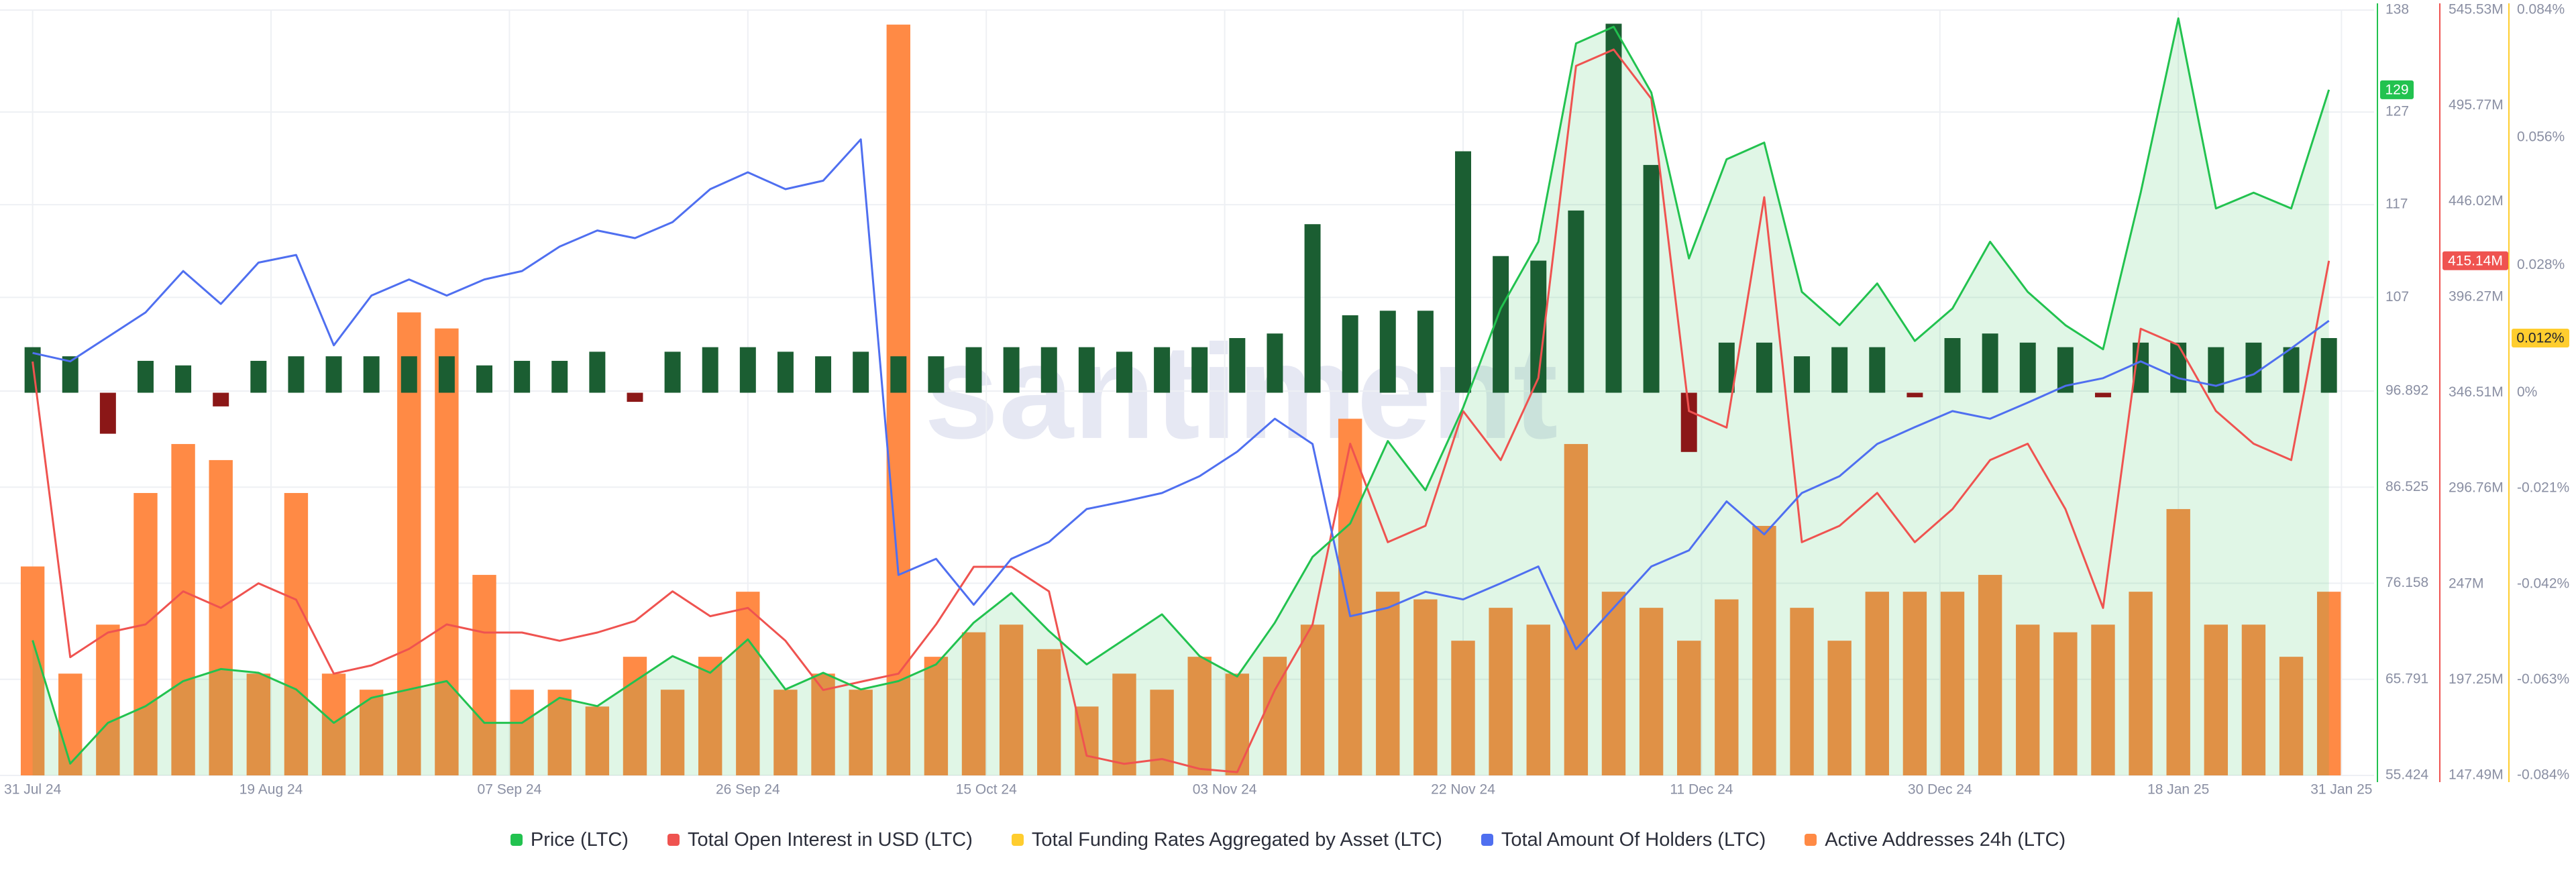  I want to click on legend-item: Total Open Interest in USD (LTC), so click(820, 840).